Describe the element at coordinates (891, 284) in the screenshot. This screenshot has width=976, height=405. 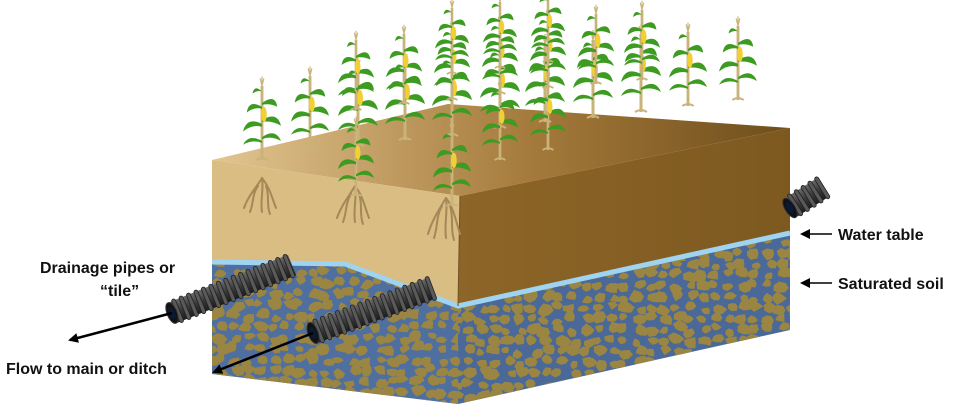
I see `saturated-soil-label: Saturated soil` at that location.